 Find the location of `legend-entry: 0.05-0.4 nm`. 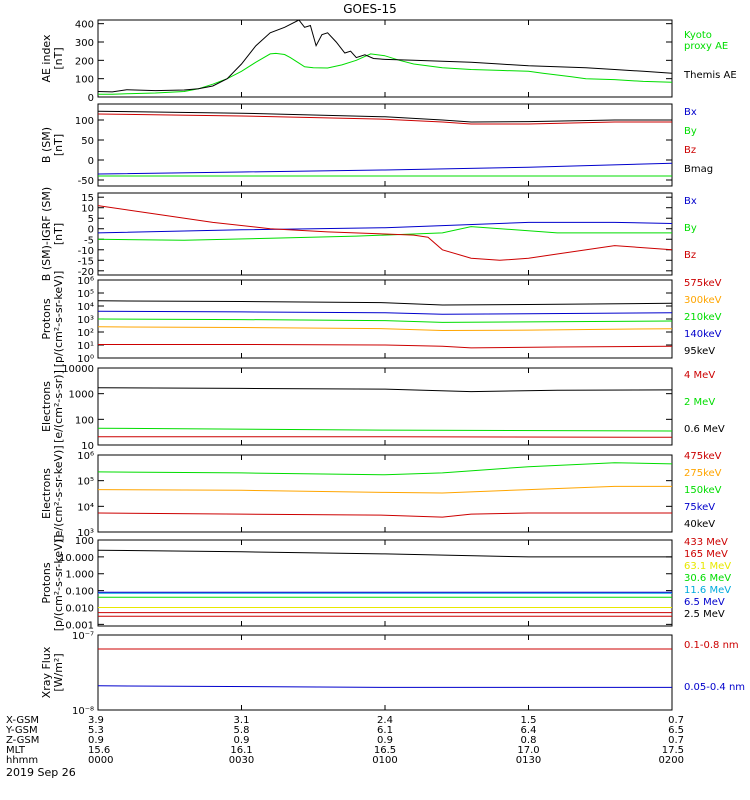

legend-entry: 0.05-0.4 nm is located at coordinates (714, 687).